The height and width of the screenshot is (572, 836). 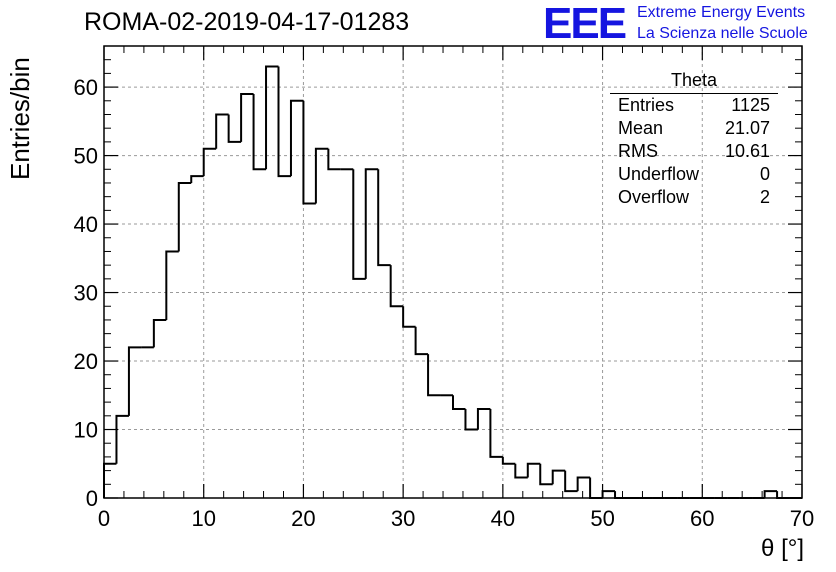 What do you see at coordinates (86, 87) in the screenshot?
I see `y-tick-label: 60` at bounding box center [86, 87].